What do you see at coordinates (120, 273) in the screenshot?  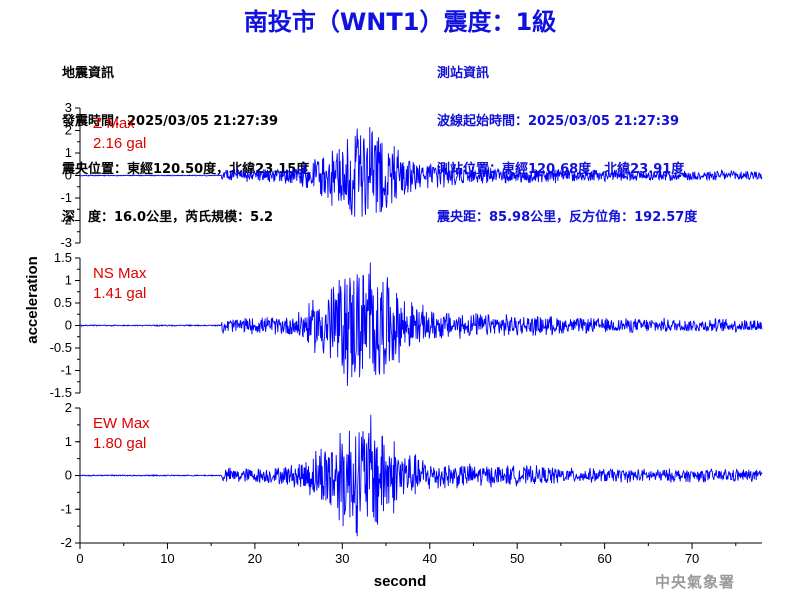 I see `max-label-ns: NS Max` at bounding box center [120, 273].